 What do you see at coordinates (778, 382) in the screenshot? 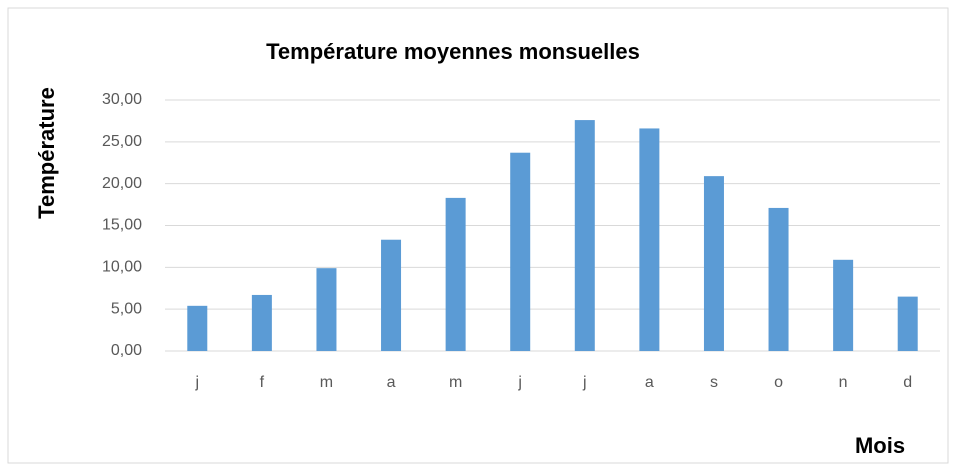
I see `x-tick-label: o` at bounding box center [778, 382].